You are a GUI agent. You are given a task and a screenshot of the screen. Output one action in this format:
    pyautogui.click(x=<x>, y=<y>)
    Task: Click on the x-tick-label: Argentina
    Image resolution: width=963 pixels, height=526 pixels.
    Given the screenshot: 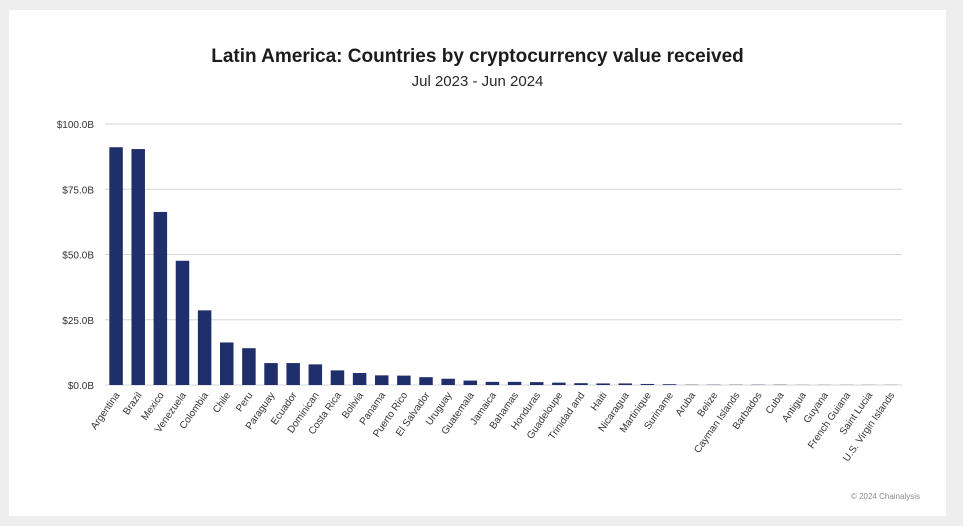 What is the action you would take?
    pyautogui.click(x=106, y=411)
    